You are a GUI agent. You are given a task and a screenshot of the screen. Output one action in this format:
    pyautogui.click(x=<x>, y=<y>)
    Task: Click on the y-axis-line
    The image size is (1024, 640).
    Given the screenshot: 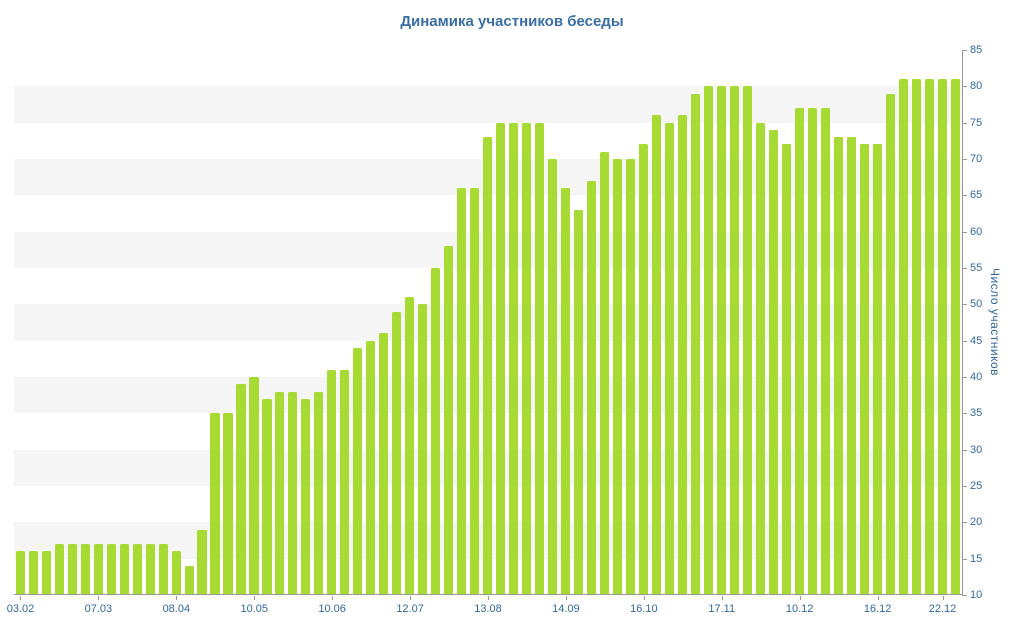 What is the action you would take?
    pyautogui.click(x=962, y=323)
    